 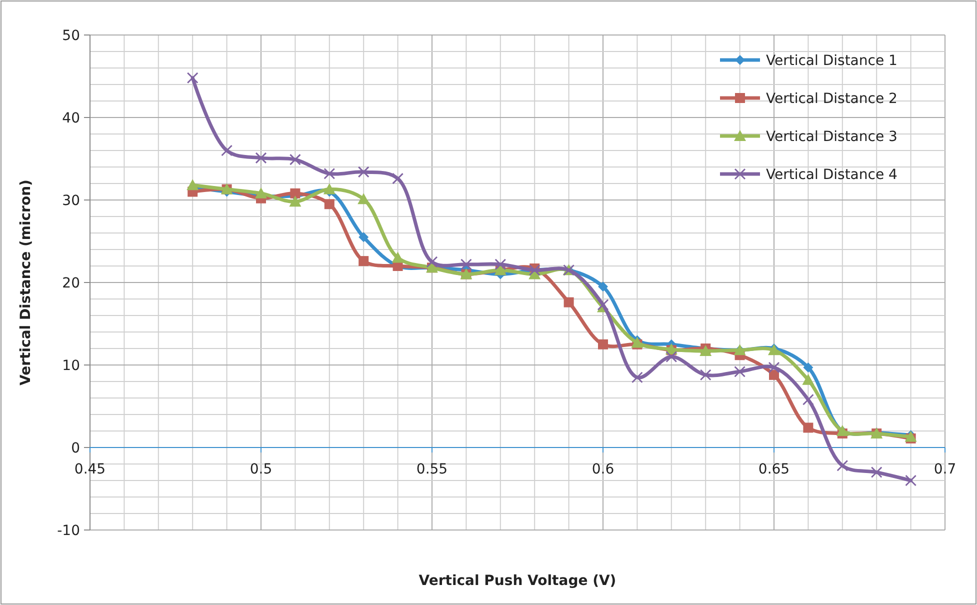 I want to click on x-tick-label: 0.45, so click(x=90, y=470).